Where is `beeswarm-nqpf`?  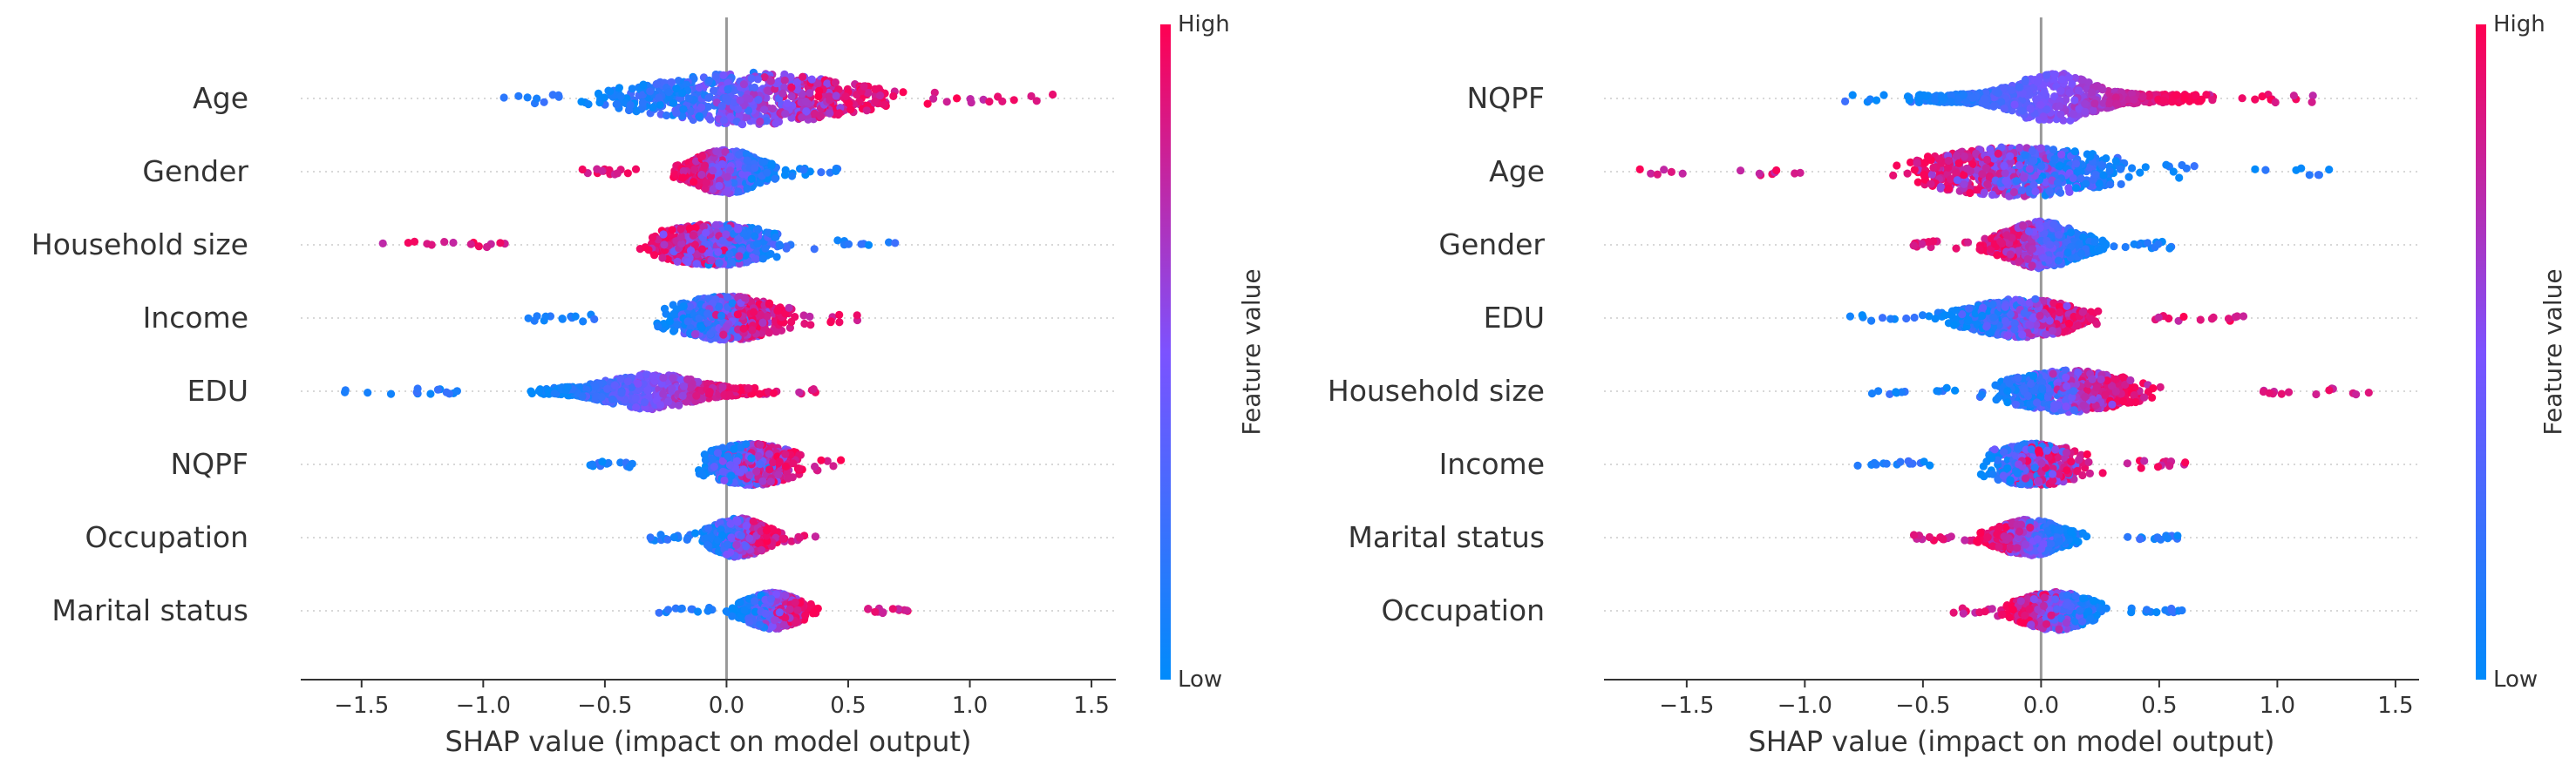 beeswarm-nqpf is located at coordinates (716, 464).